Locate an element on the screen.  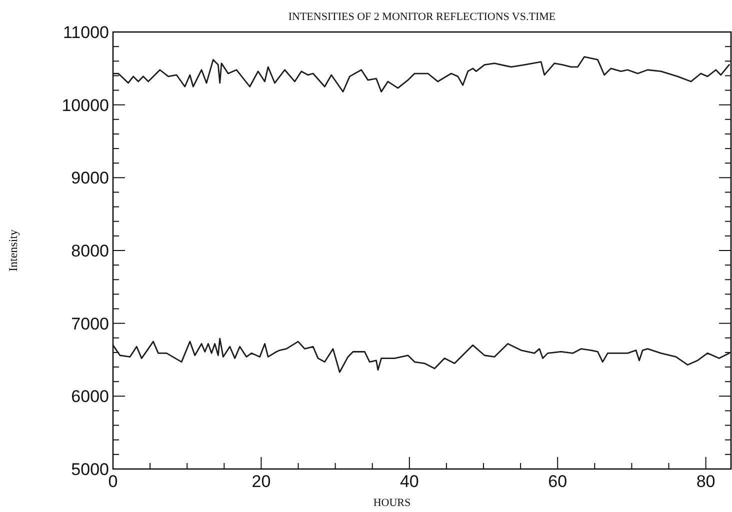
y-tick-label: 11000 is located at coordinates (85, 32).